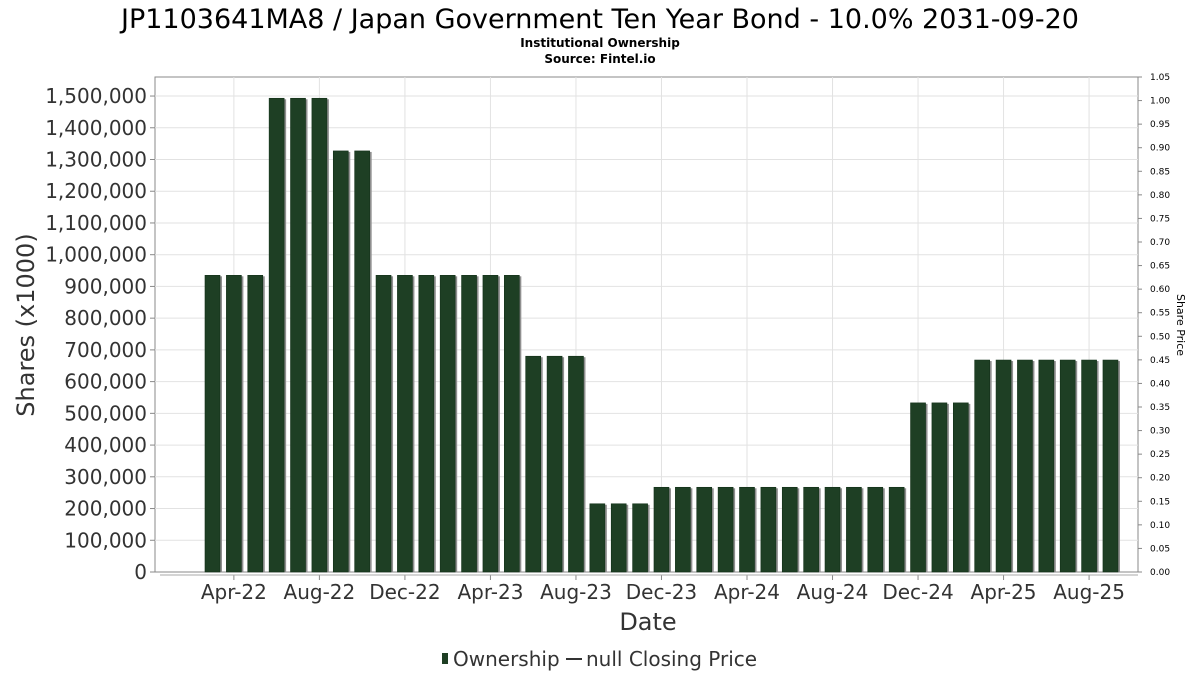 This screenshot has width=1200, height=675. What do you see at coordinates (1089, 592) in the screenshot?
I see `x-tick-label: Aug-25` at bounding box center [1089, 592].